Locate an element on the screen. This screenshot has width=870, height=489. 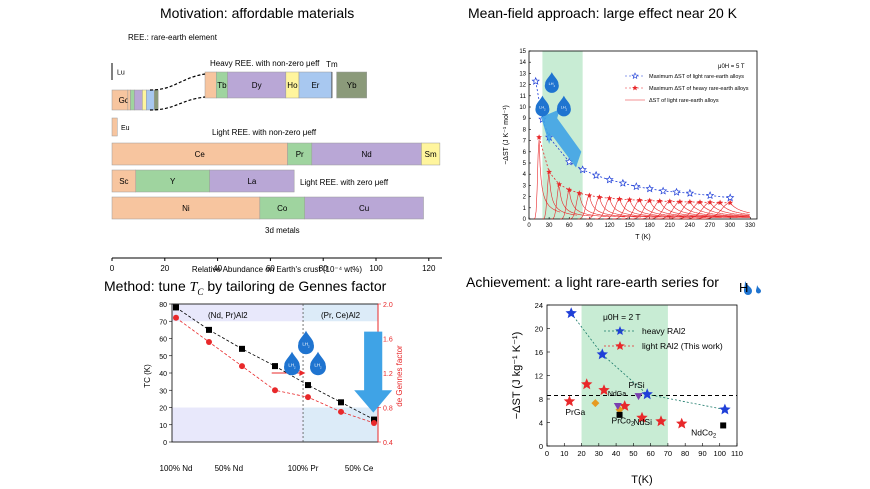
bar-label: Cu is located at coordinates (364, 208).